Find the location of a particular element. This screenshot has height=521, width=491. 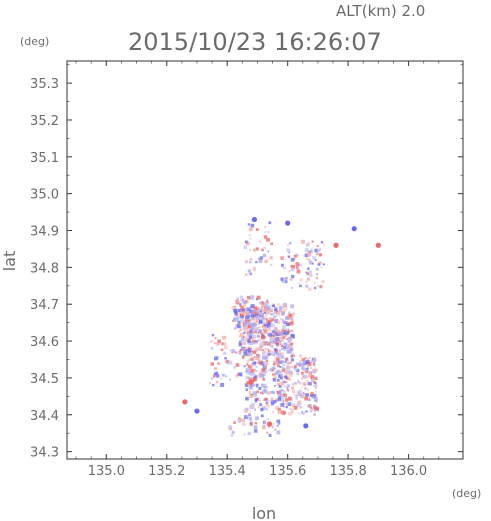

y-unit-label: (deg) is located at coordinates (34, 41).